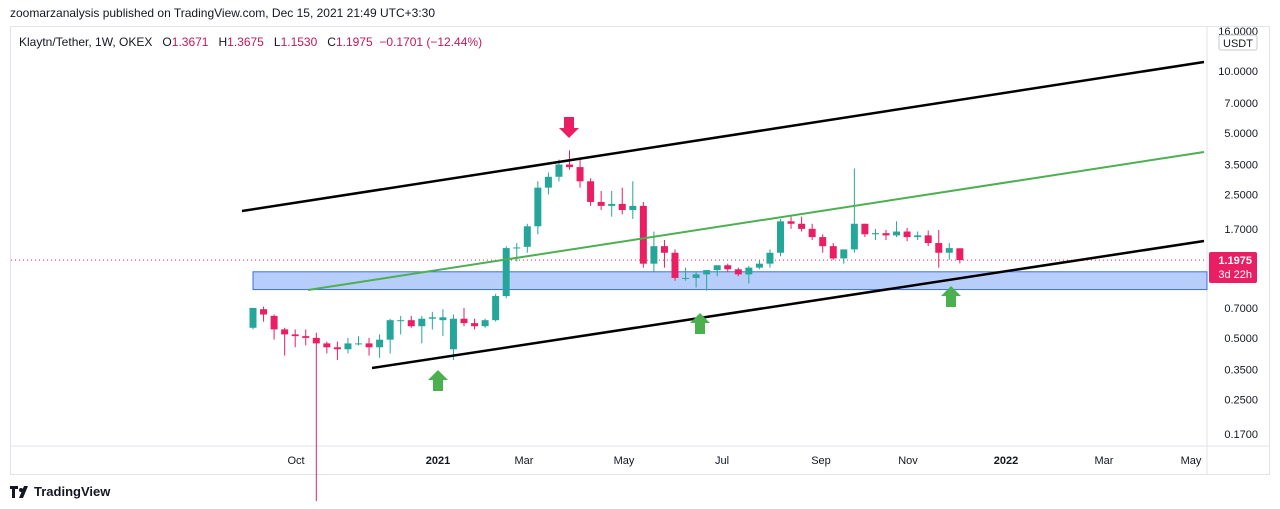 This screenshot has height=509, width=1280. What do you see at coordinates (1241, 134) in the screenshot?
I see `price-tick-label: 5.0000` at bounding box center [1241, 134].